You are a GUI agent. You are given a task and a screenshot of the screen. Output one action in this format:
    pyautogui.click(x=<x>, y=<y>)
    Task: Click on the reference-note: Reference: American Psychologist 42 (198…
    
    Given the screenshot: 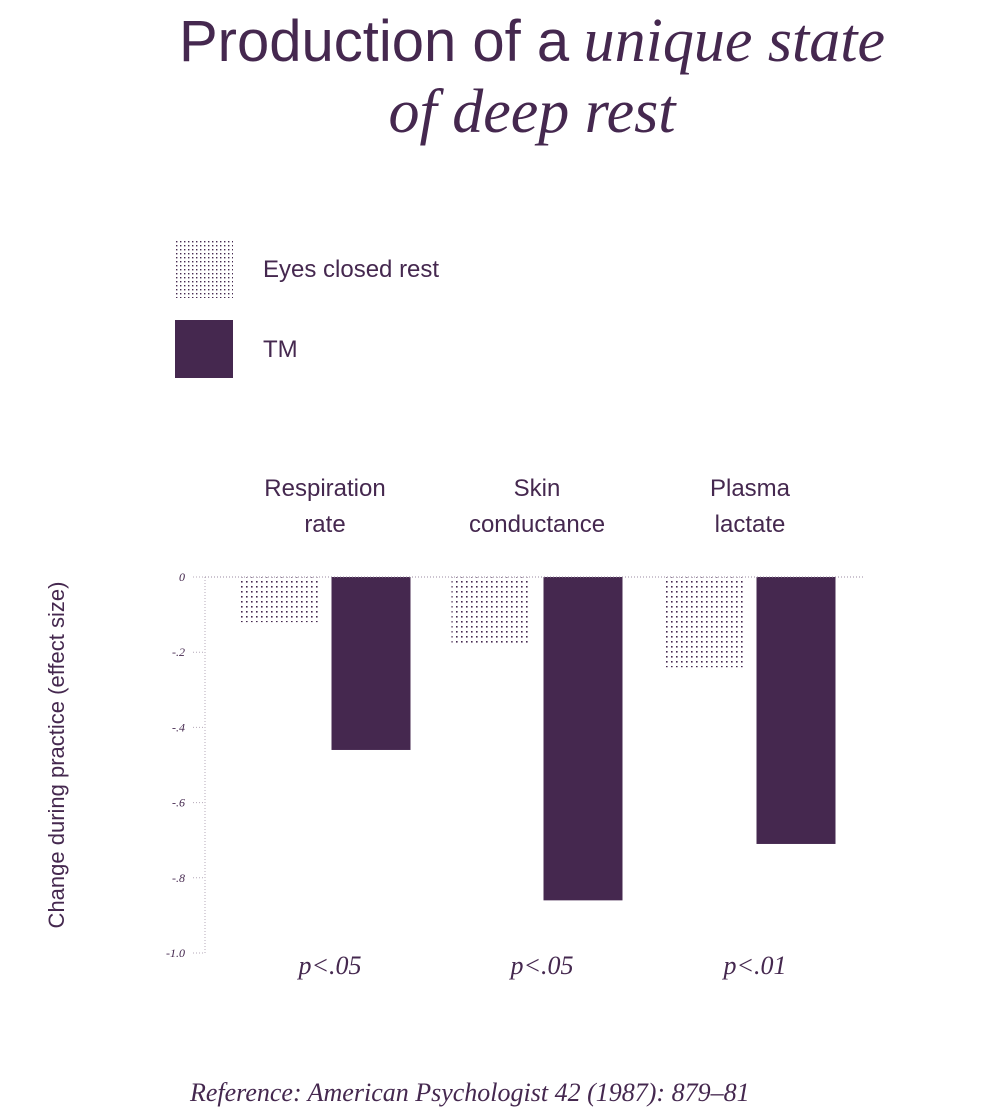 What is the action you would take?
    pyautogui.click(x=470, y=1092)
    